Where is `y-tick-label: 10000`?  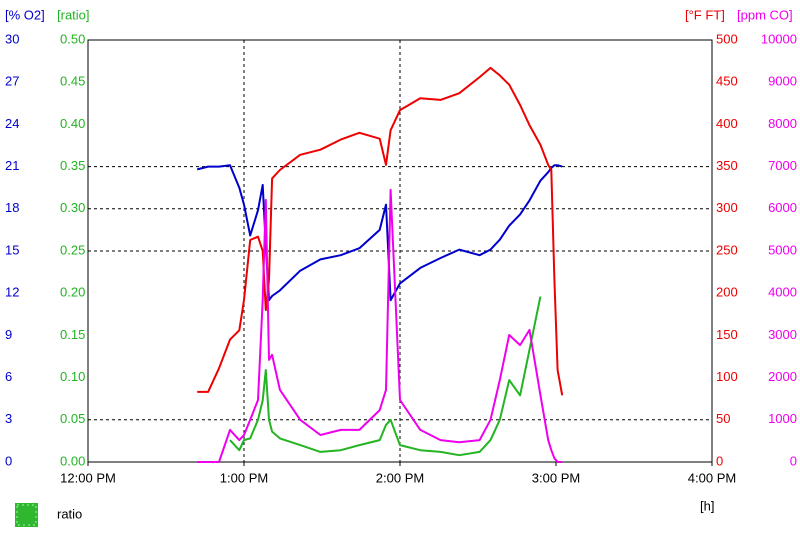
y-tick-label: 10000 is located at coordinates (779, 38).